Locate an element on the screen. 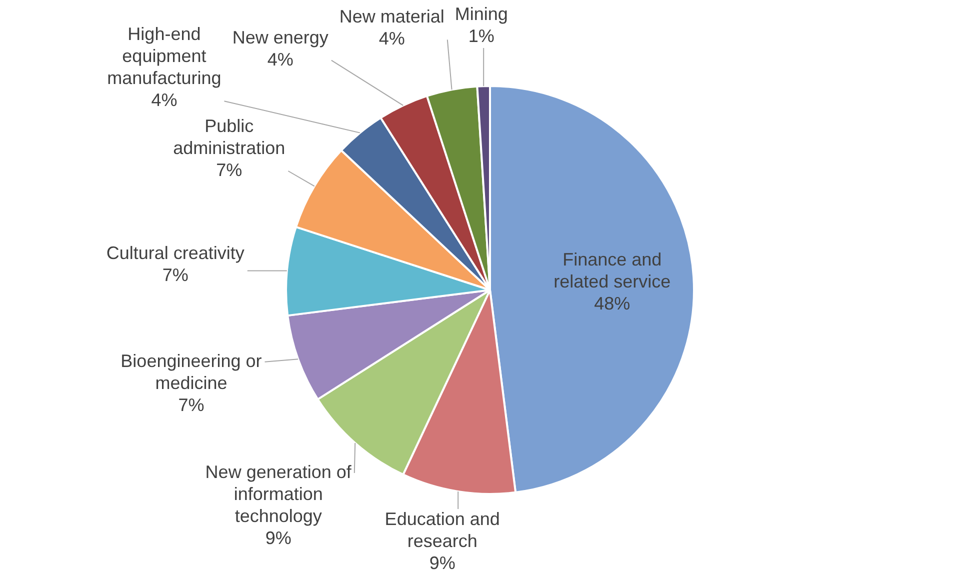  slice-label: Mining is located at coordinates (481, 14).